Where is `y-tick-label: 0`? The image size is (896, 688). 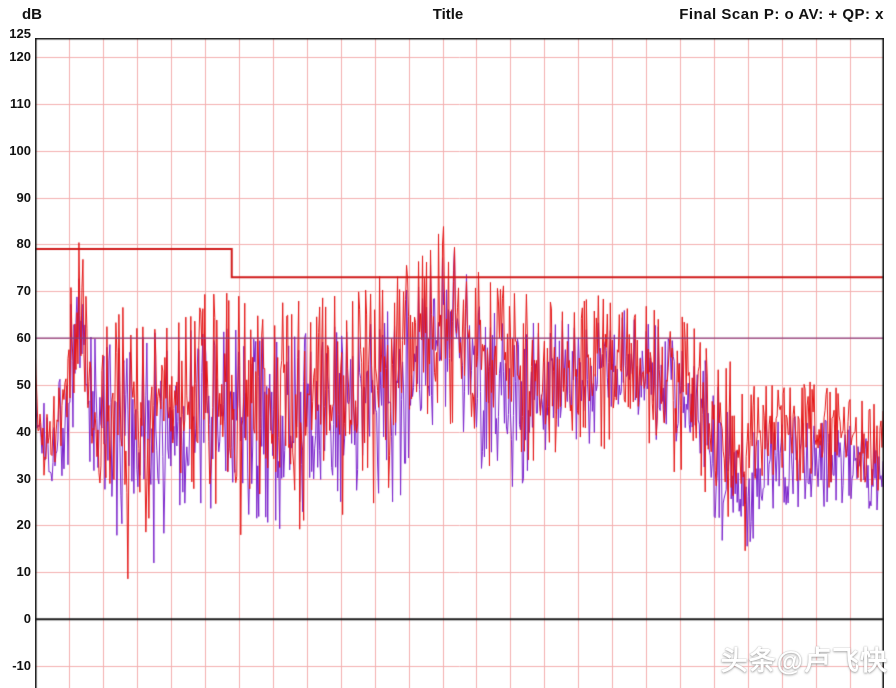
y-tick-label: 0 is located at coordinates (27, 619).